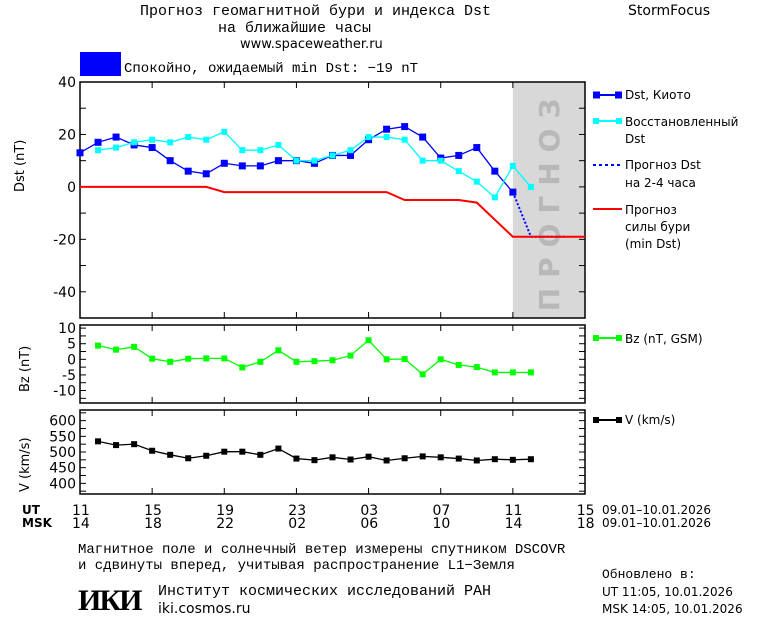 Image resolution: width=760 pixels, height=620 pixels. I want to click on dst-y-label: Dst (nT), so click(20, 165).